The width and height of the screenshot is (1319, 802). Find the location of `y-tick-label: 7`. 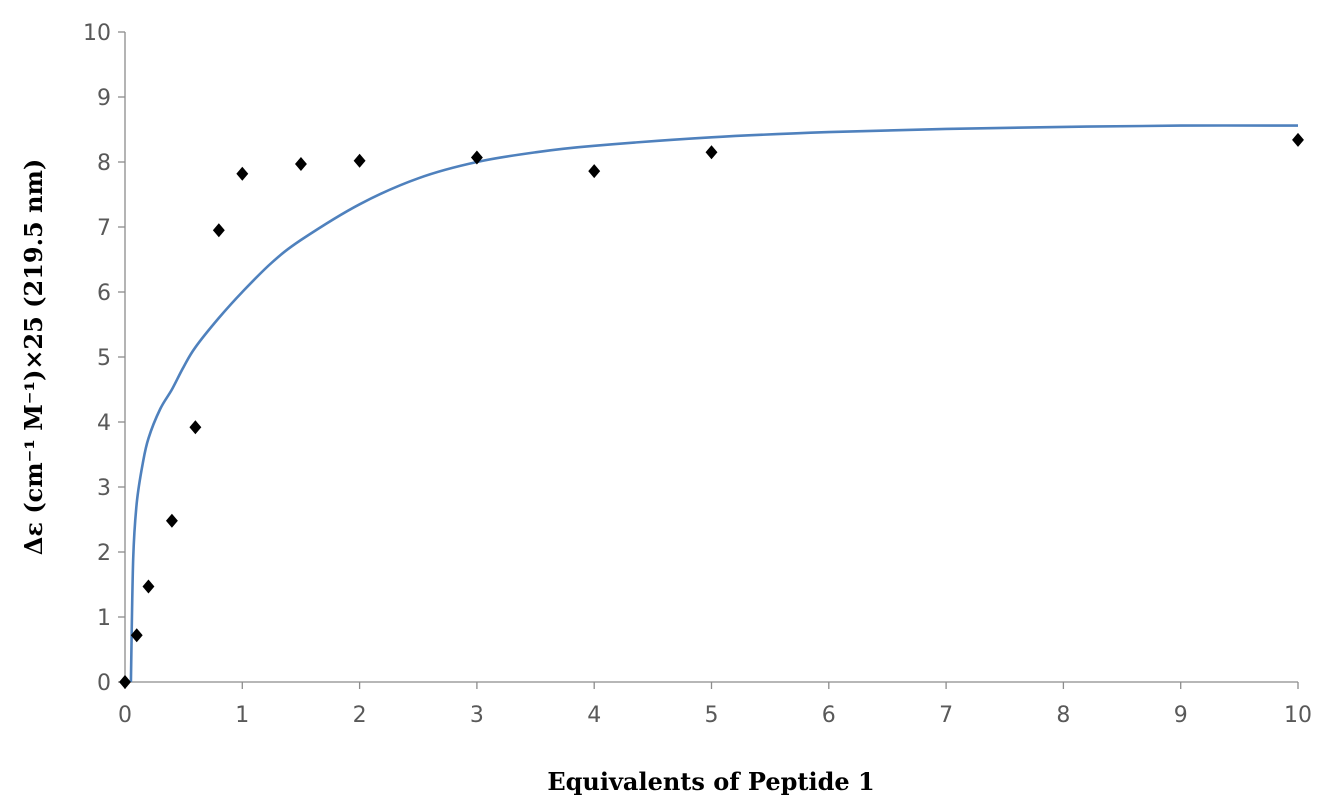

y-tick-label: 7 is located at coordinates (104, 228).